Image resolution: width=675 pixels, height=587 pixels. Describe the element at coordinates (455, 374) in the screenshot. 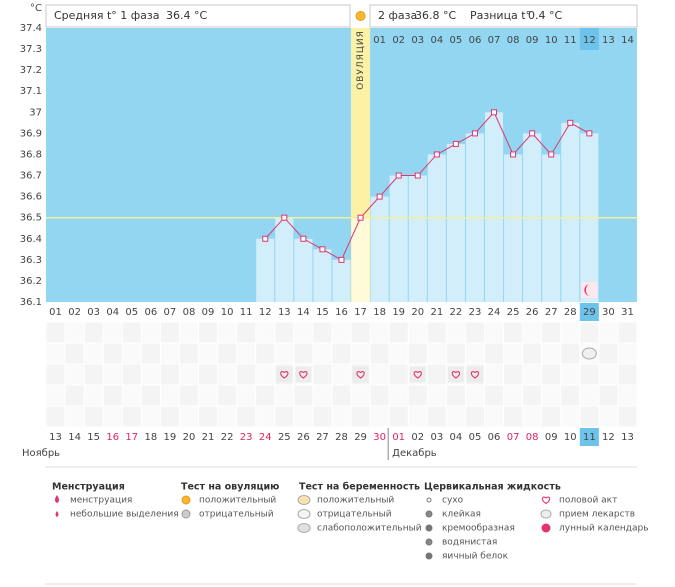

I see `heart-icon` at that location.